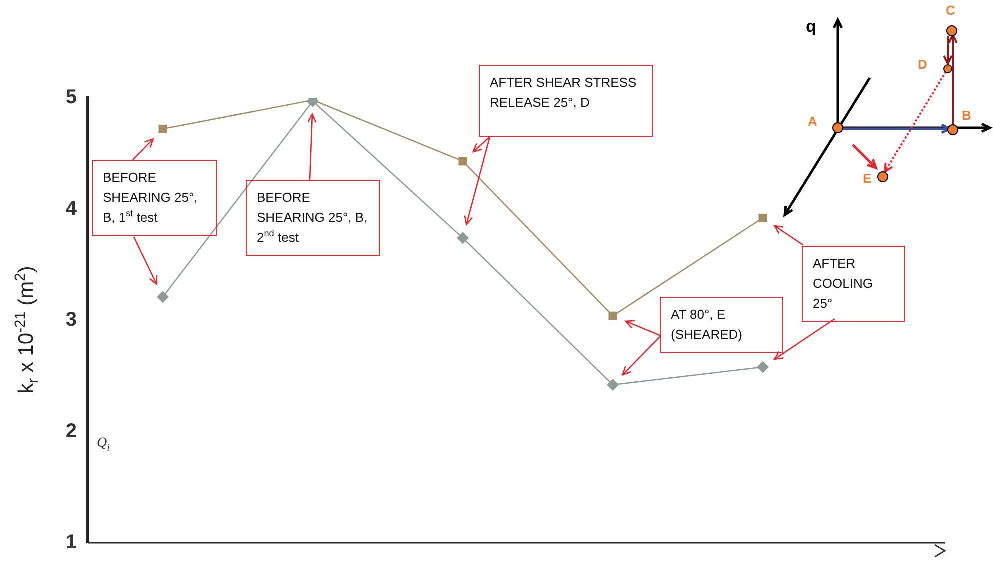 The height and width of the screenshot is (563, 993). What do you see at coordinates (71, 431) in the screenshot?
I see `y-tick-label: 2` at bounding box center [71, 431].